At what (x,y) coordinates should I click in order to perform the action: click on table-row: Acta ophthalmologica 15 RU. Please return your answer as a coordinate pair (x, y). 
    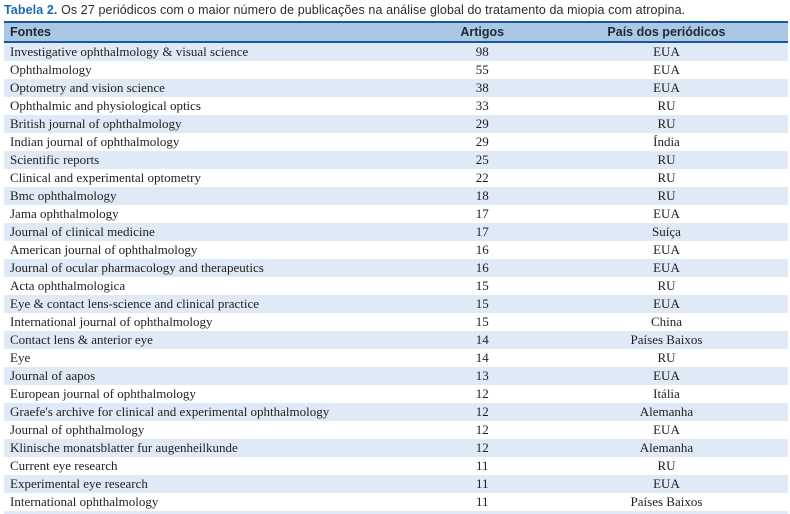
    Looking at the image, I should click on (396, 286).